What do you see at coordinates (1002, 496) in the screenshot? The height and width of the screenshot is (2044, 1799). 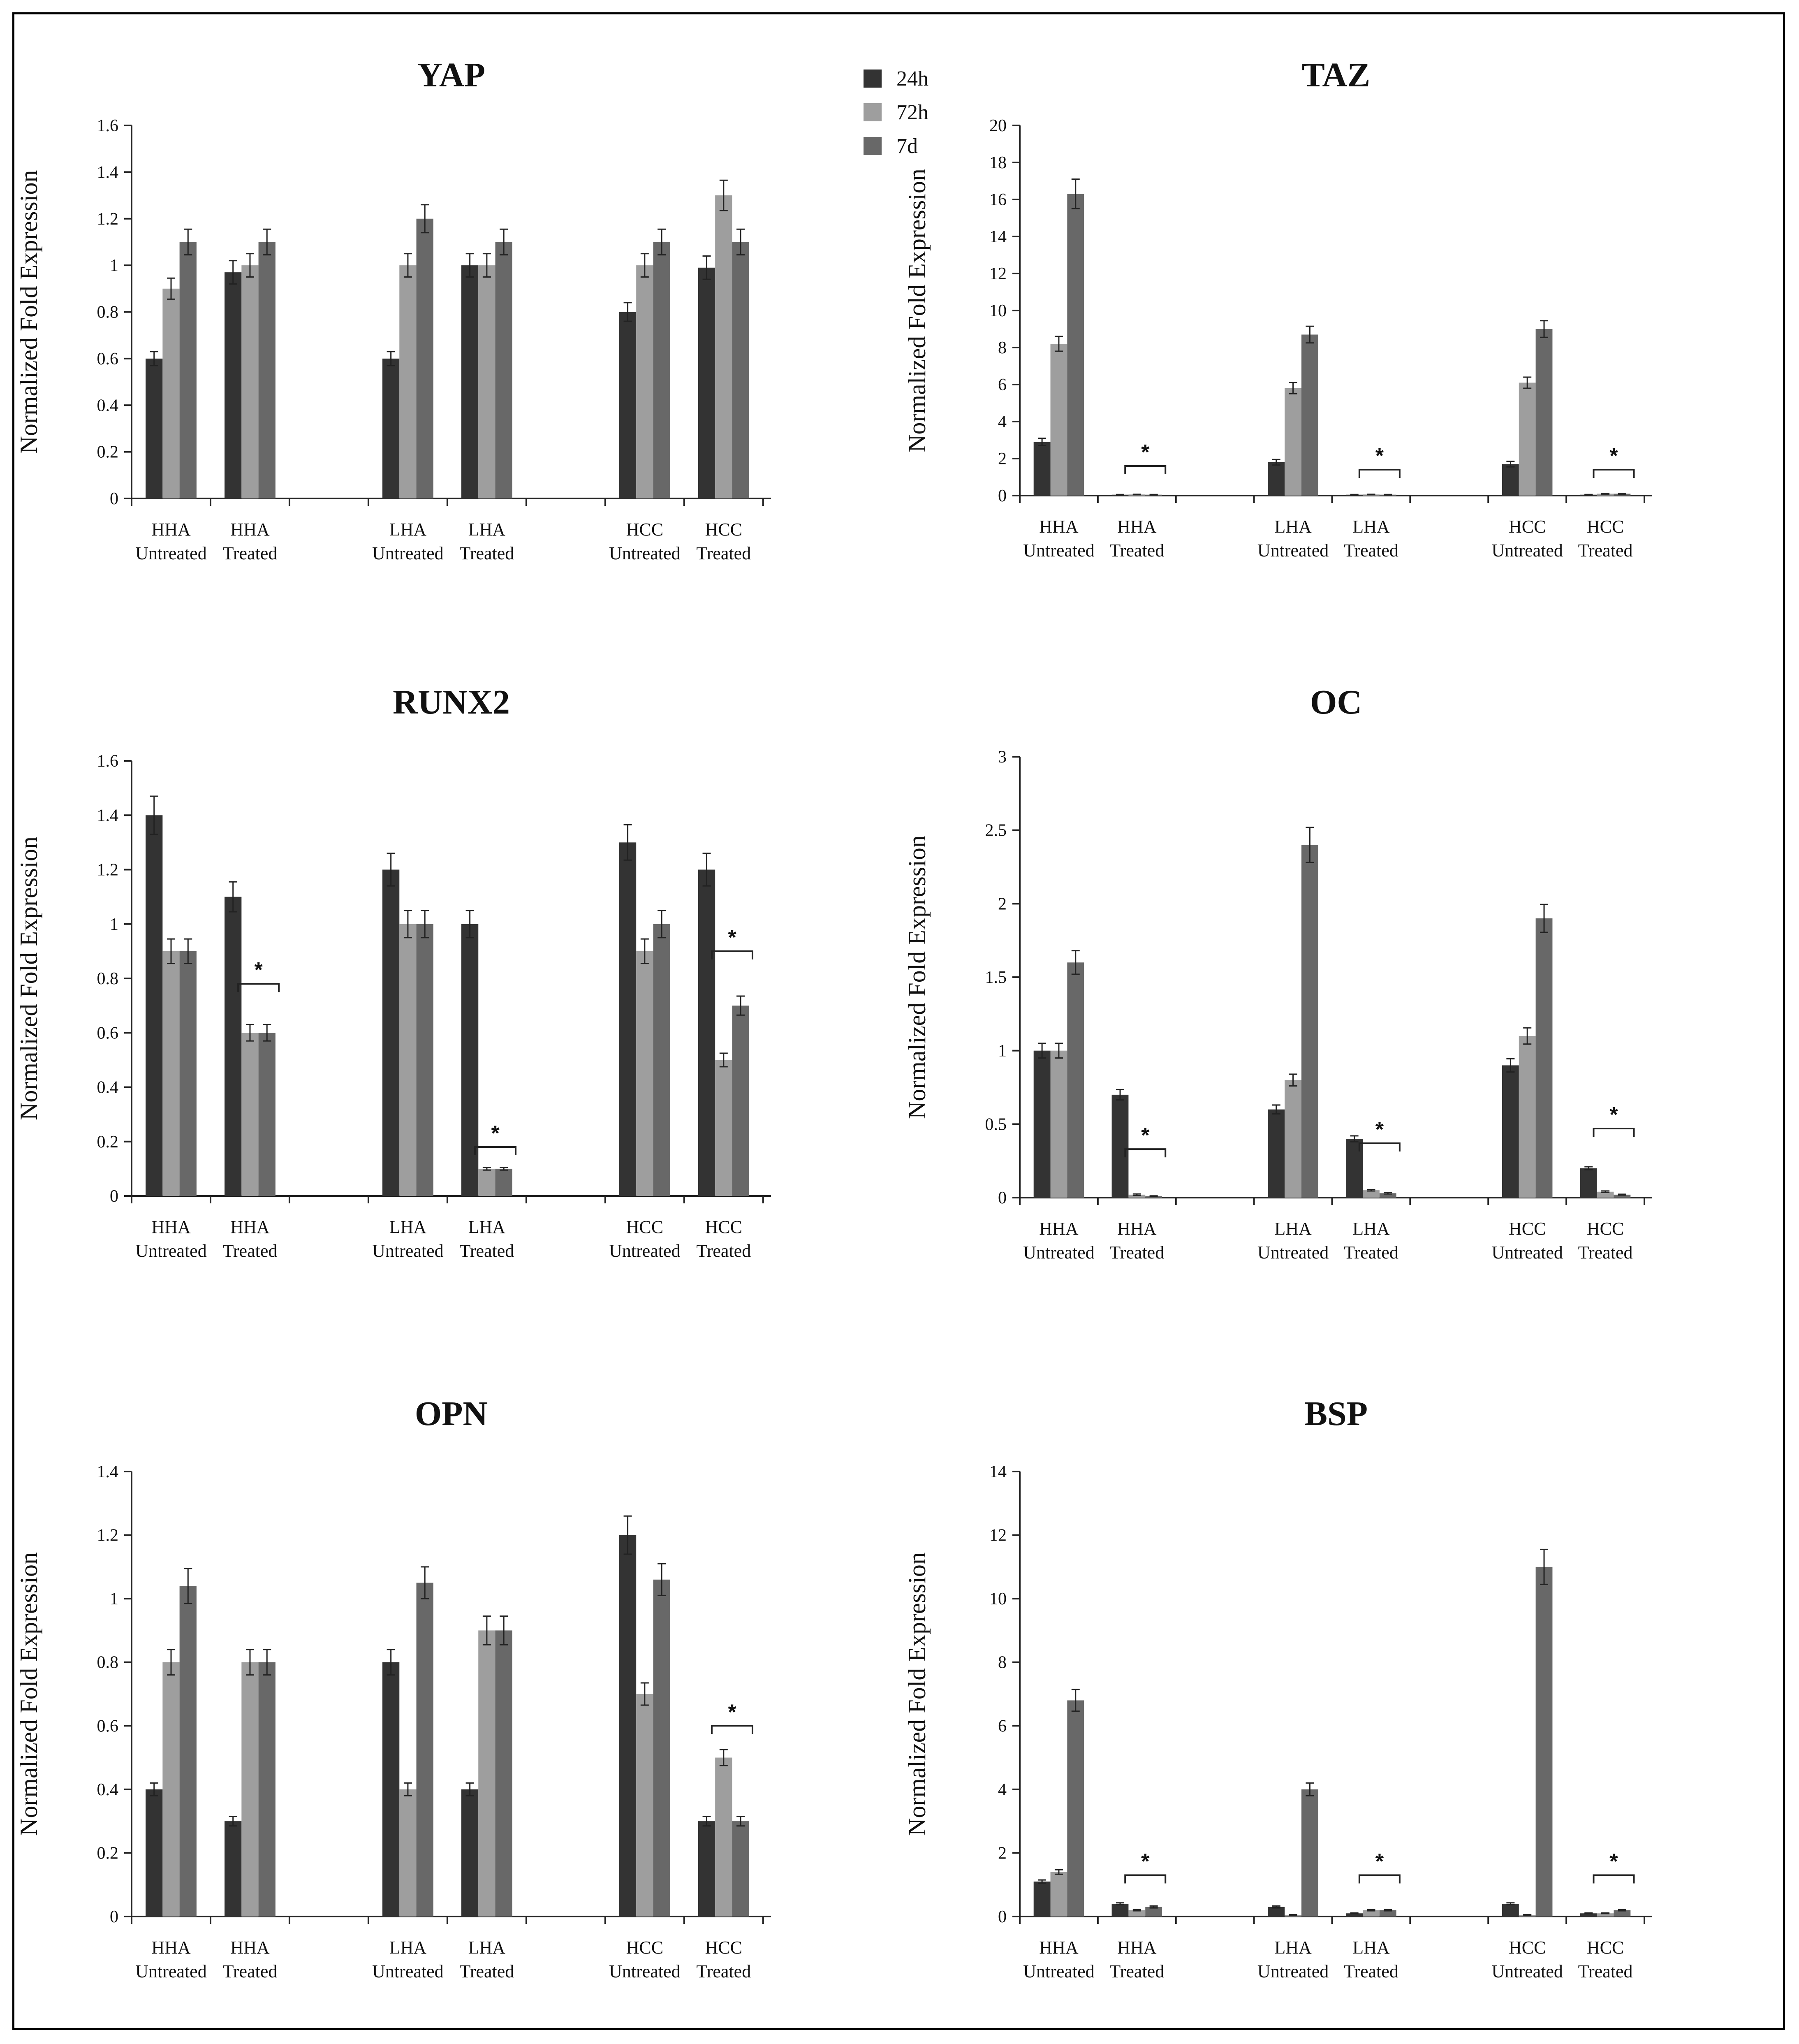 I see `y-tick-label: 0` at bounding box center [1002, 496].